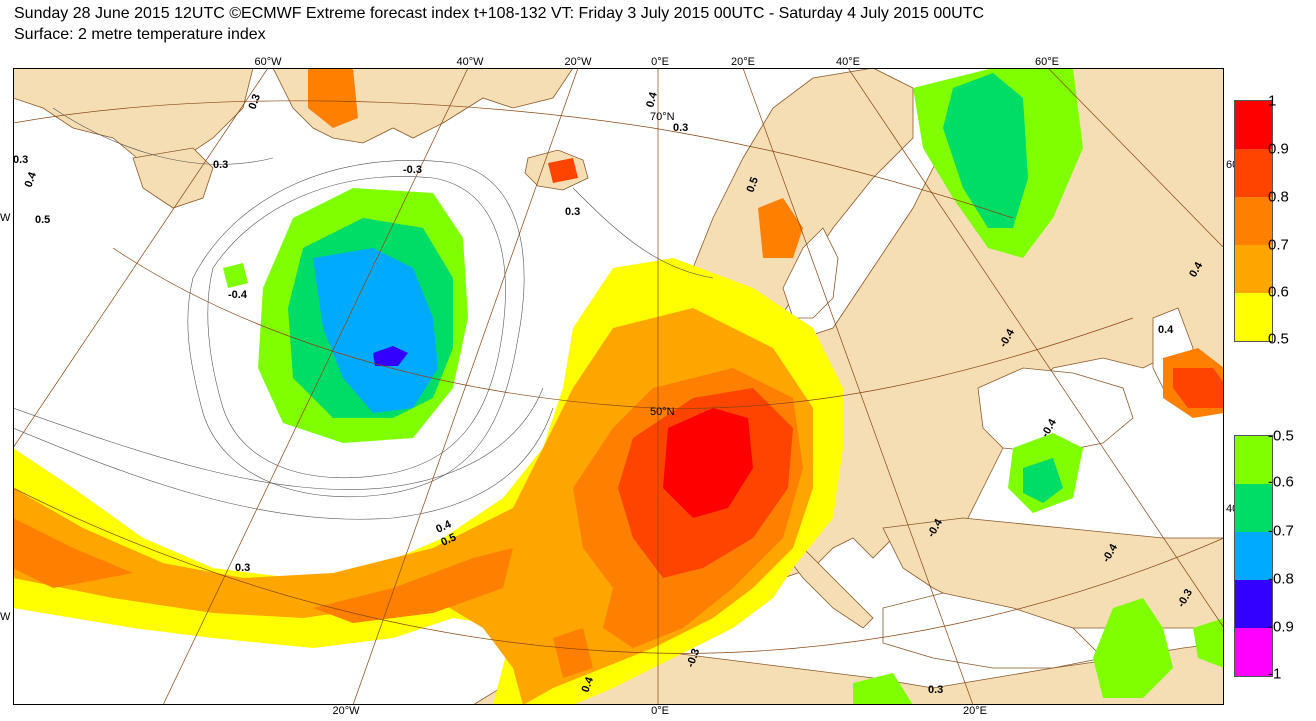  What do you see at coordinates (1281, 482) in the screenshot?
I see `legend-label: -0.6` at bounding box center [1281, 482].